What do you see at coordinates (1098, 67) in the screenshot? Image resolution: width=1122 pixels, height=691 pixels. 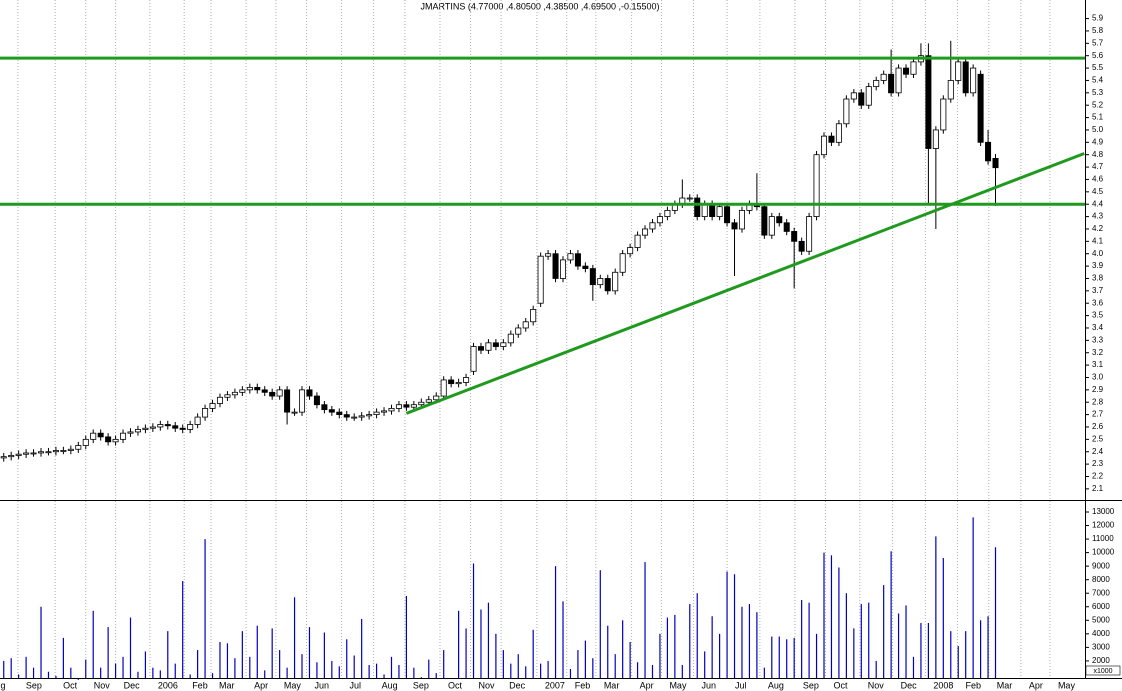 I see `y-tick-label: 5.5` at bounding box center [1098, 67].